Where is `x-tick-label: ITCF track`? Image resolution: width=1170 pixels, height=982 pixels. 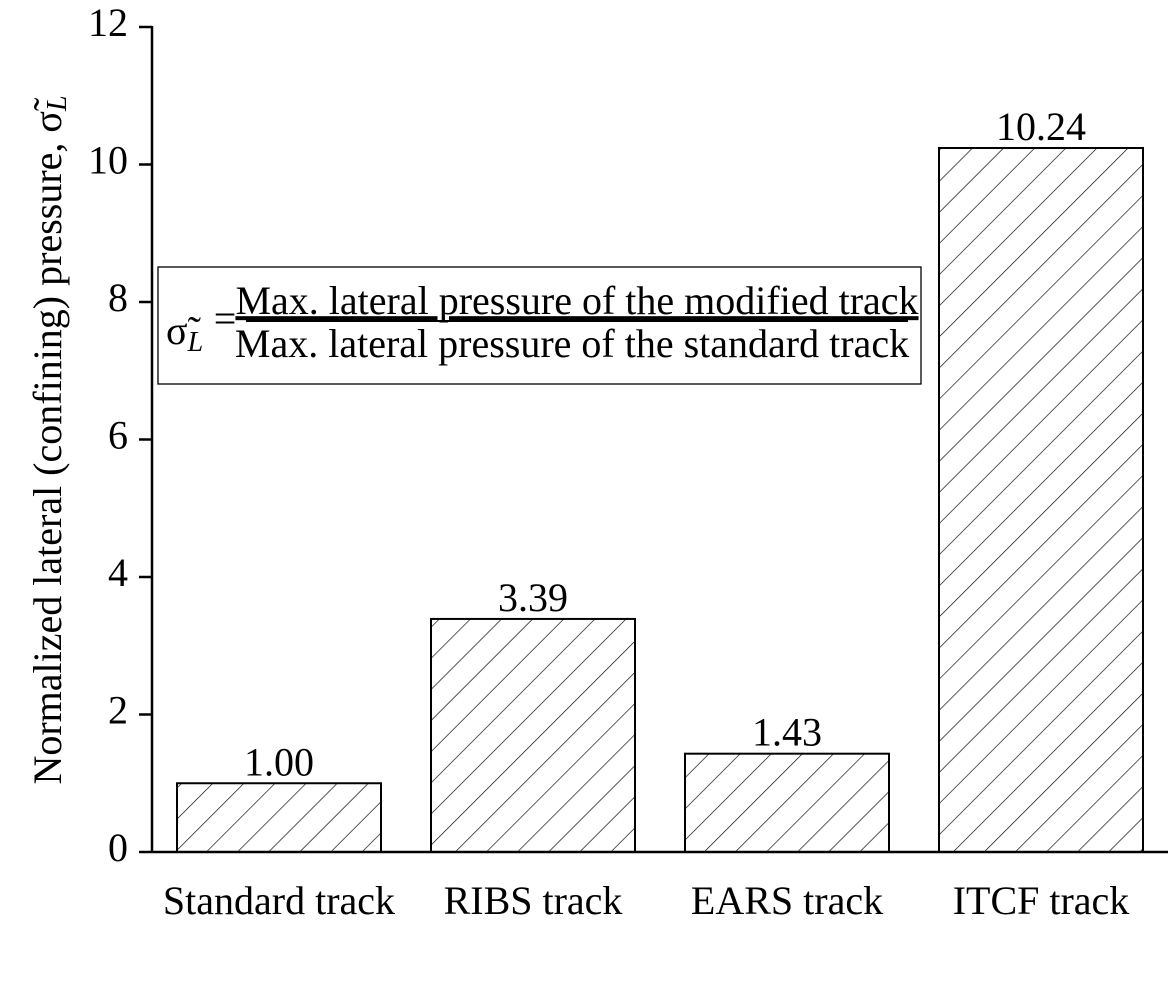
x-tick-label: ITCF track is located at coordinates (1041, 900).